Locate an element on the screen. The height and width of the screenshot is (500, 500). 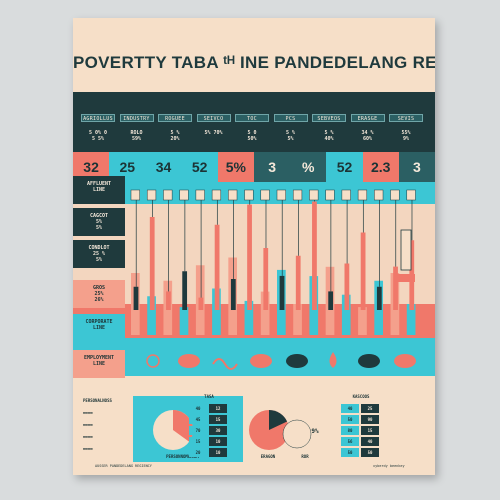
pedestal-icon is located at coordinates (405, 278).